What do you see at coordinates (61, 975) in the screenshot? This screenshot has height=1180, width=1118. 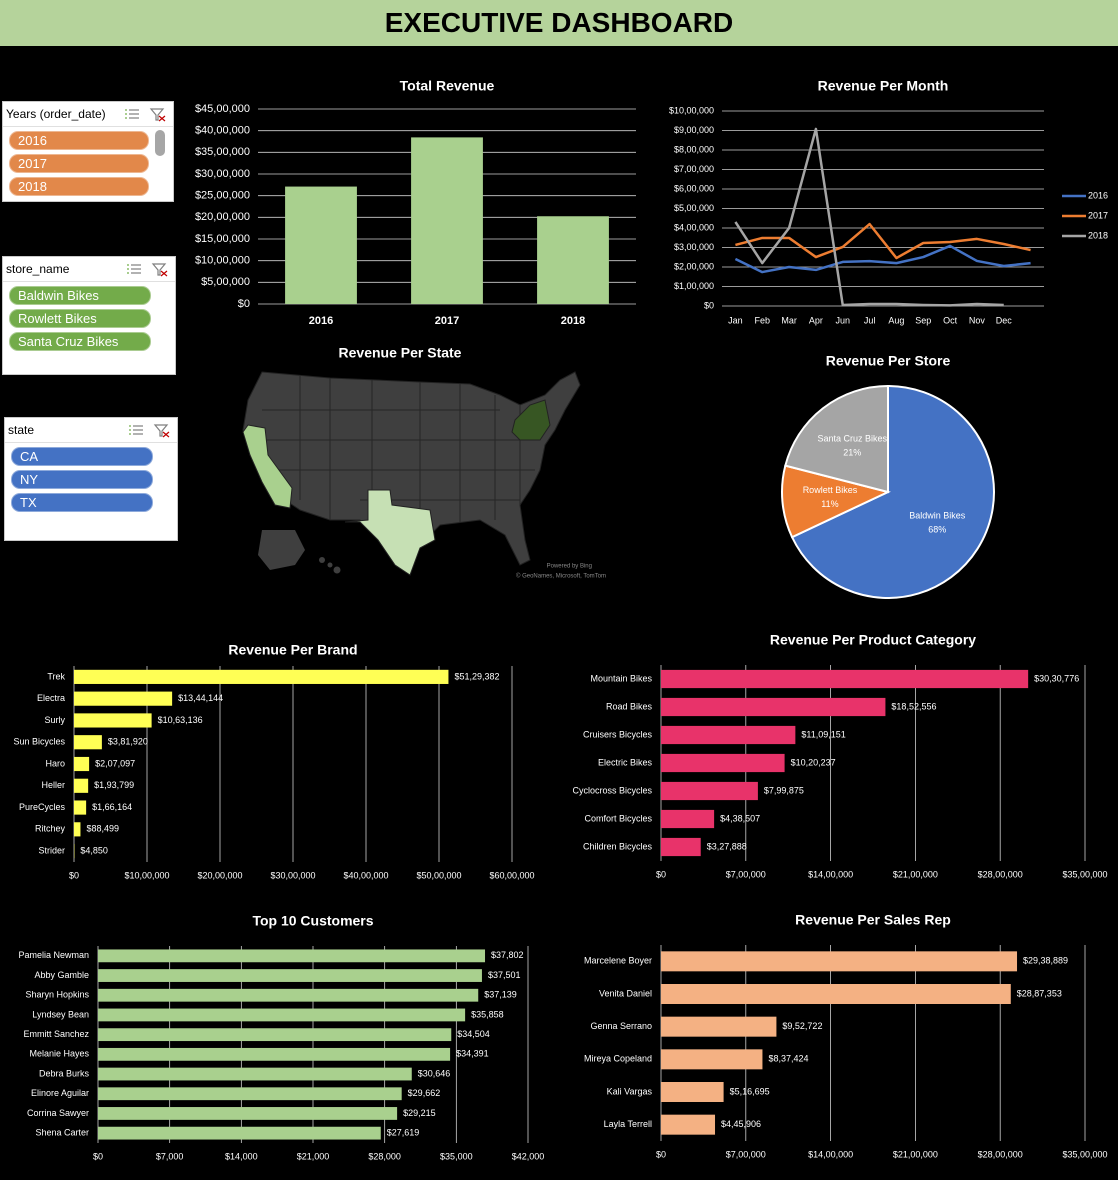 I see `y-tick-label: Abby Gamble` at bounding box center [61, 975].